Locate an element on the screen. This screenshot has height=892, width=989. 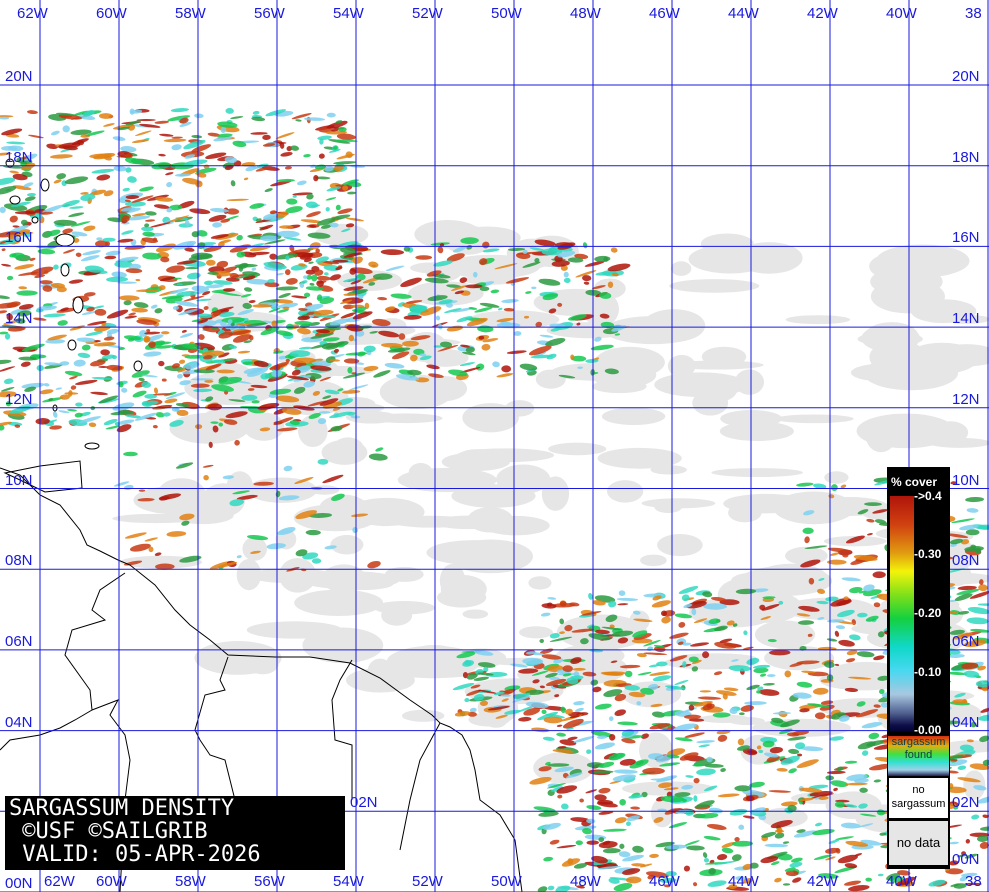
left-lat-label: 06N is located at coordinates (19, 641).